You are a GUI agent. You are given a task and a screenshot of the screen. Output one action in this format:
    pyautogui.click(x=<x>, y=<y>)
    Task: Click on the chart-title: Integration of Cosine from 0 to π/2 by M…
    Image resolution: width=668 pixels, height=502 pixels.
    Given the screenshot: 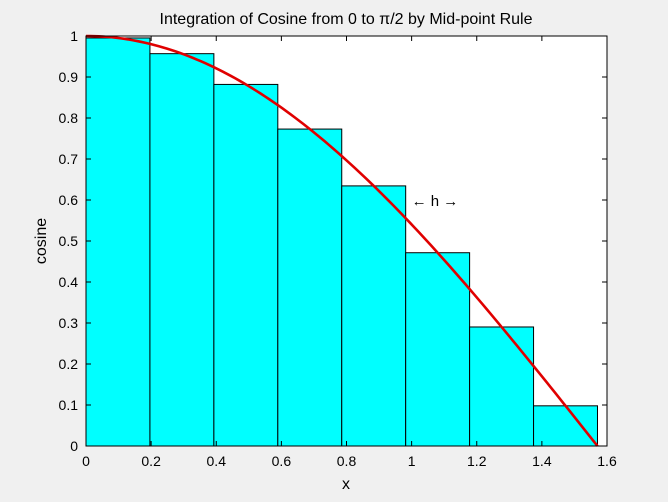 What is the action you would take?
    pyautogui.click(x=346, y=19)
    